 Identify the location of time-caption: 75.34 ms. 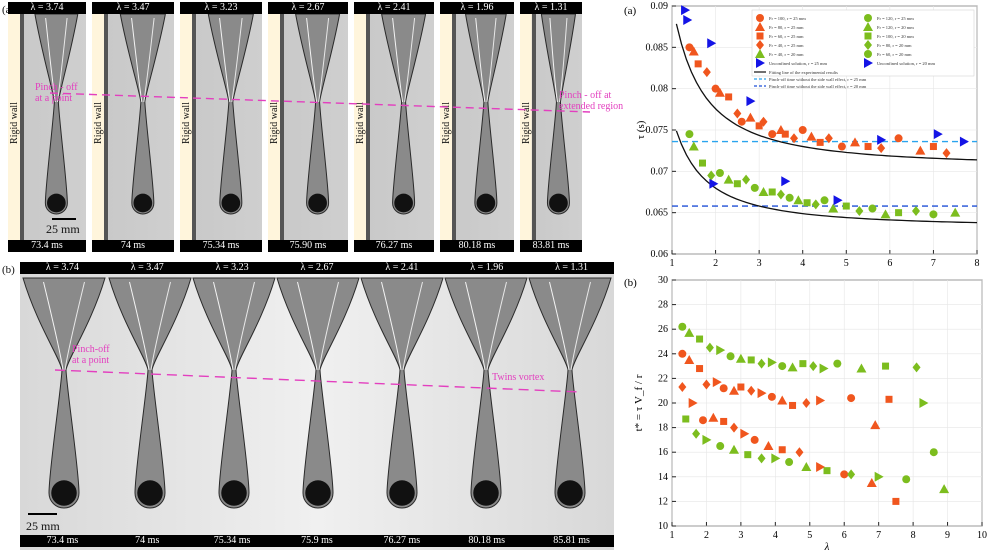
(232, 541).